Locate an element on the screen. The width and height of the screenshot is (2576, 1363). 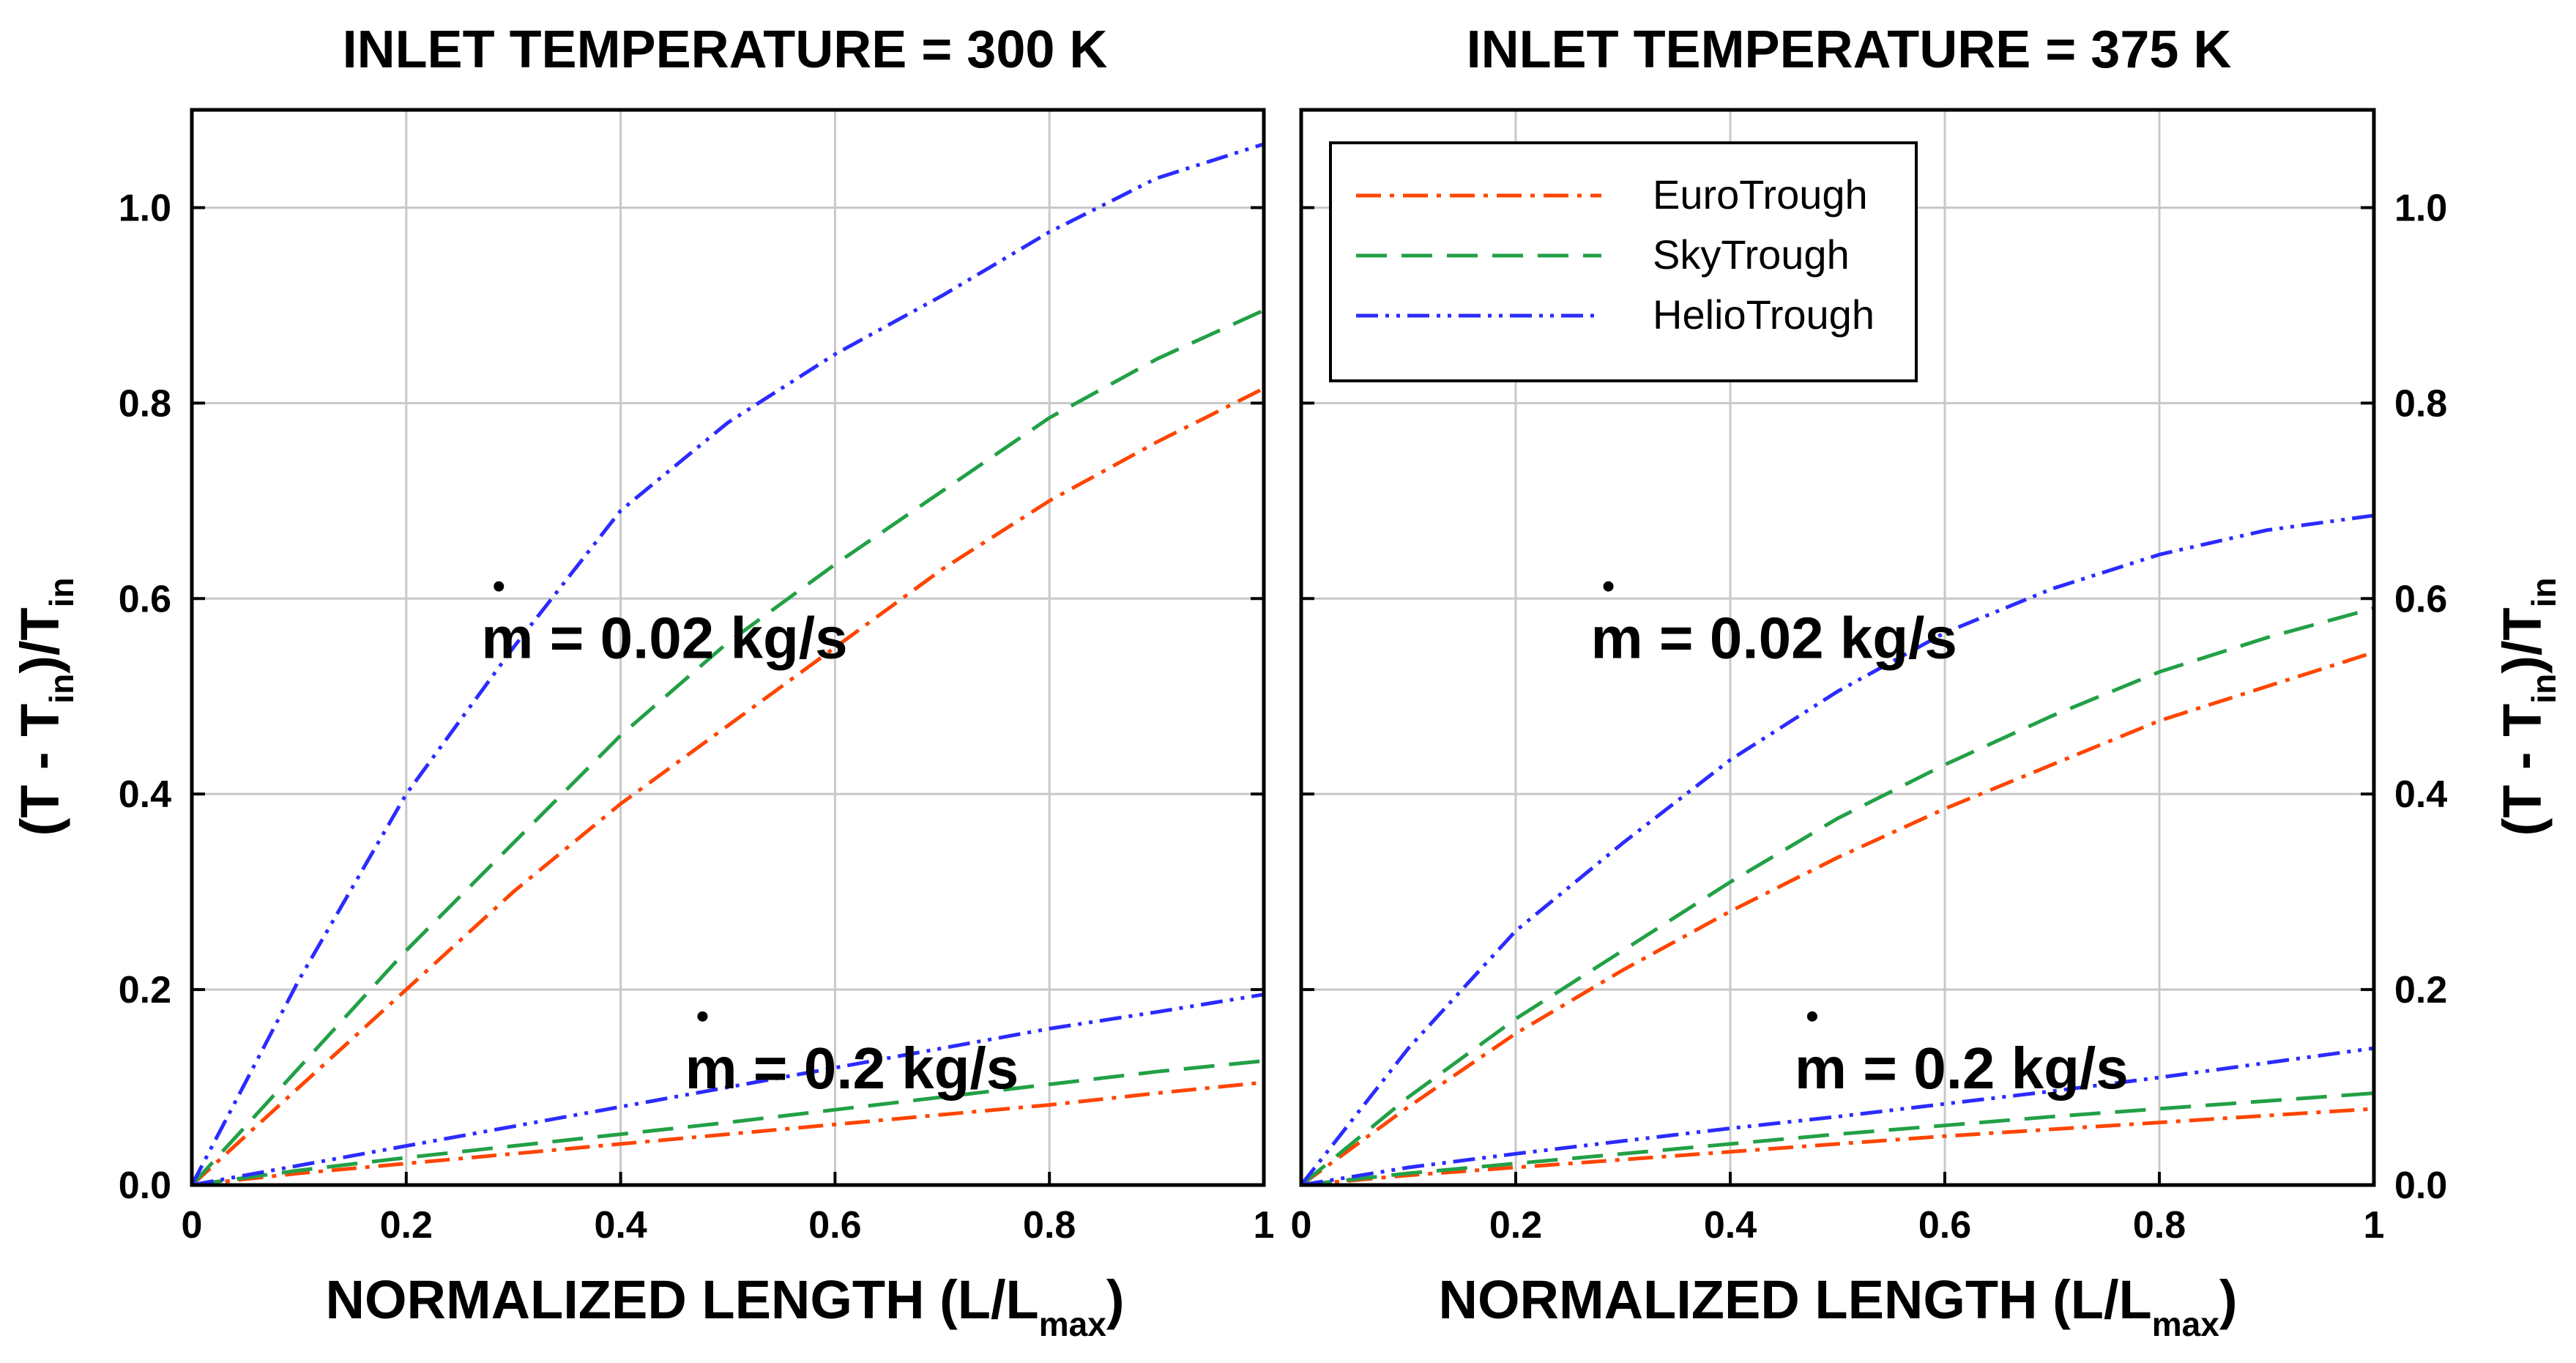
right-x-tick-label-4: 0.8 is located at coordinates (2159, 1225).